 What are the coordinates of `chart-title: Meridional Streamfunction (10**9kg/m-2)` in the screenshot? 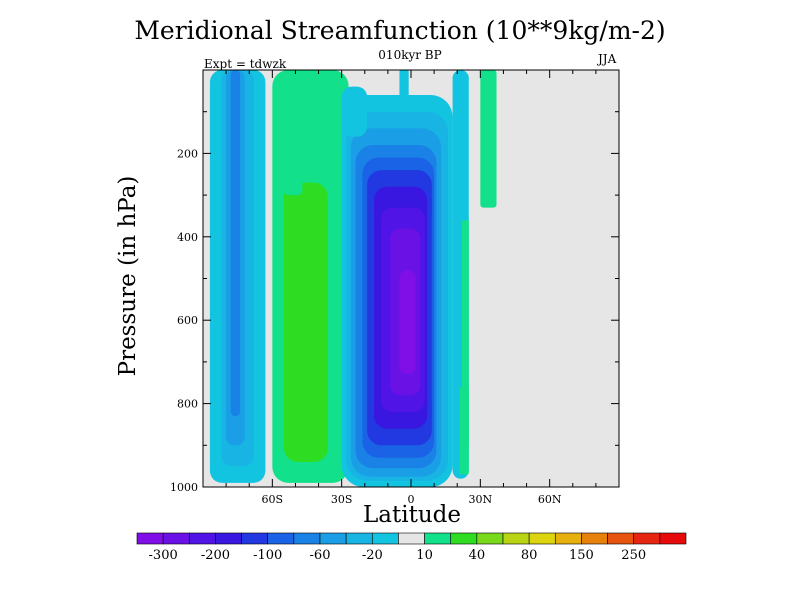 It's located at (400, 30).